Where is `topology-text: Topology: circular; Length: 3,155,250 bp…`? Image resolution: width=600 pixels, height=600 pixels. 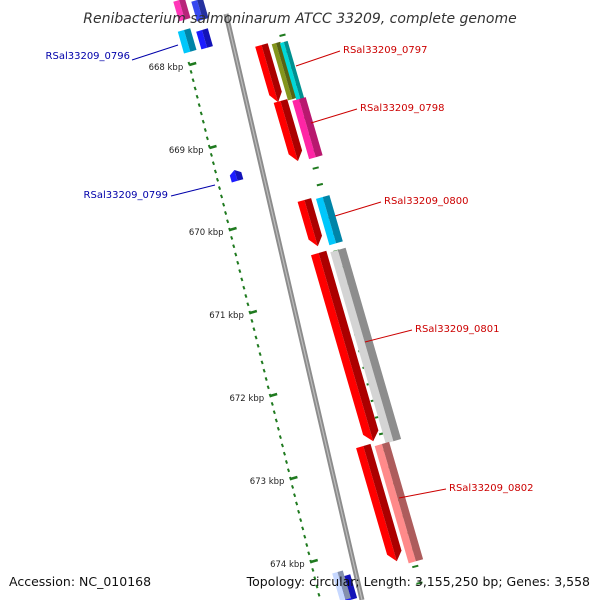
topology-text: Topology: circular; Length: 3,155,250 bp… is located at coordinates (418, 581).